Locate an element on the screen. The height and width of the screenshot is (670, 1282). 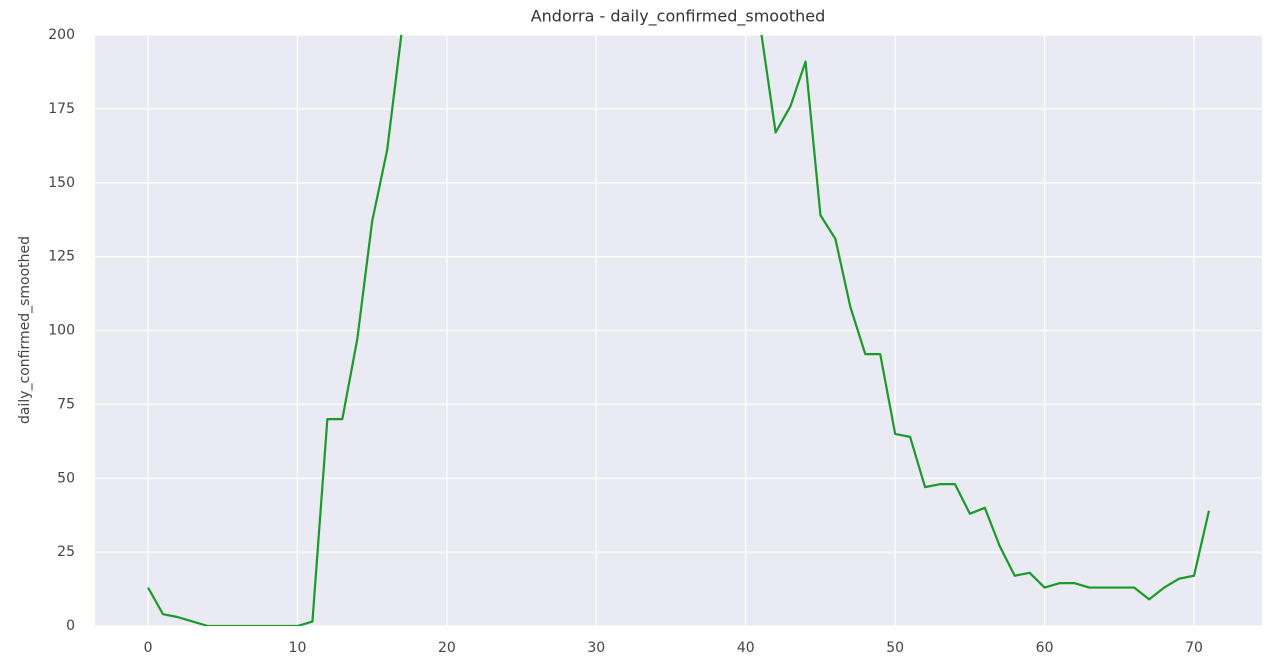
y-tick-label: 125 is located at coordinates (61, 257).